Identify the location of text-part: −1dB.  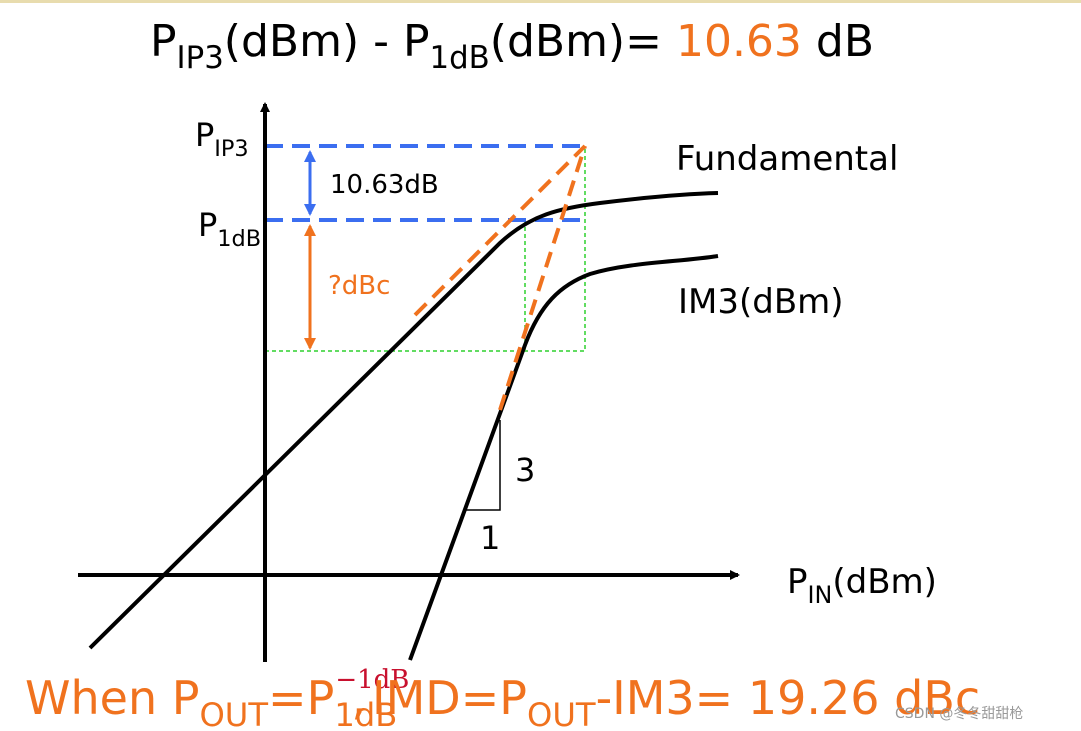
(372, 680).